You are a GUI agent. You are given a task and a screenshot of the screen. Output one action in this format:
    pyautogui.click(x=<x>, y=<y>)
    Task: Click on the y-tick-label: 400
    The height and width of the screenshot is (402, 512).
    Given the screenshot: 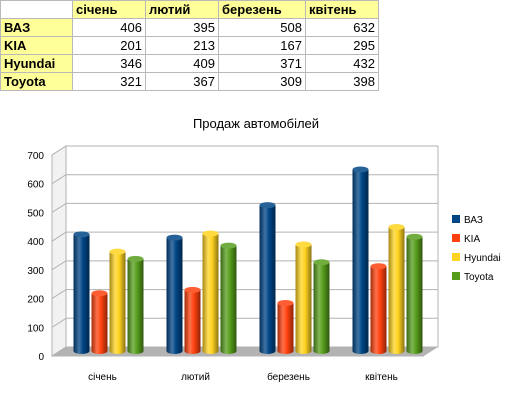 What is the action you would take?
    pyautogui.click(x=35, y=242)
    